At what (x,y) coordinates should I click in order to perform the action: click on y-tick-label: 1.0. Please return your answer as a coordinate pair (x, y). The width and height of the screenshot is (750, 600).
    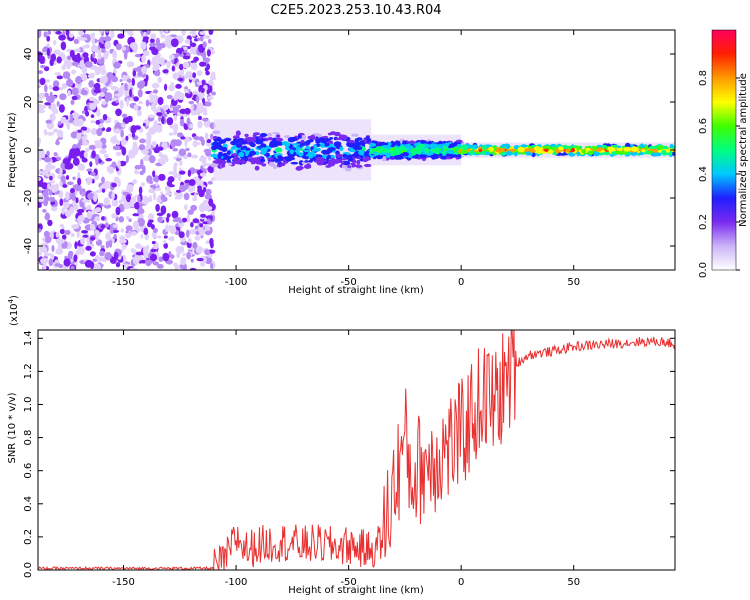
    Looking at the image, I should click on (28, 405).